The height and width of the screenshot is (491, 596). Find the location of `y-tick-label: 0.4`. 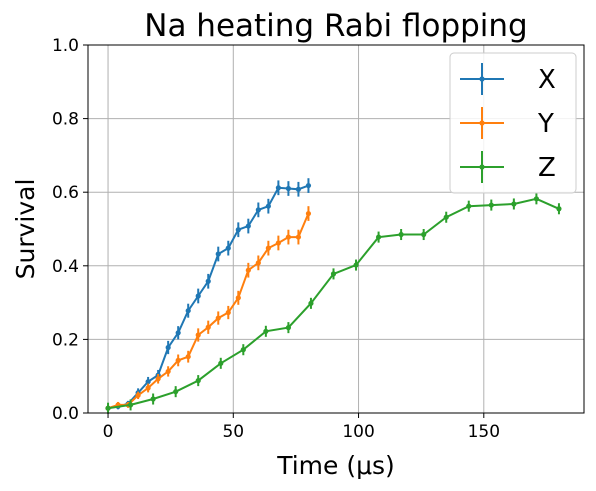

y-tick-label: 0.4 is located at coordinates (65, 267).